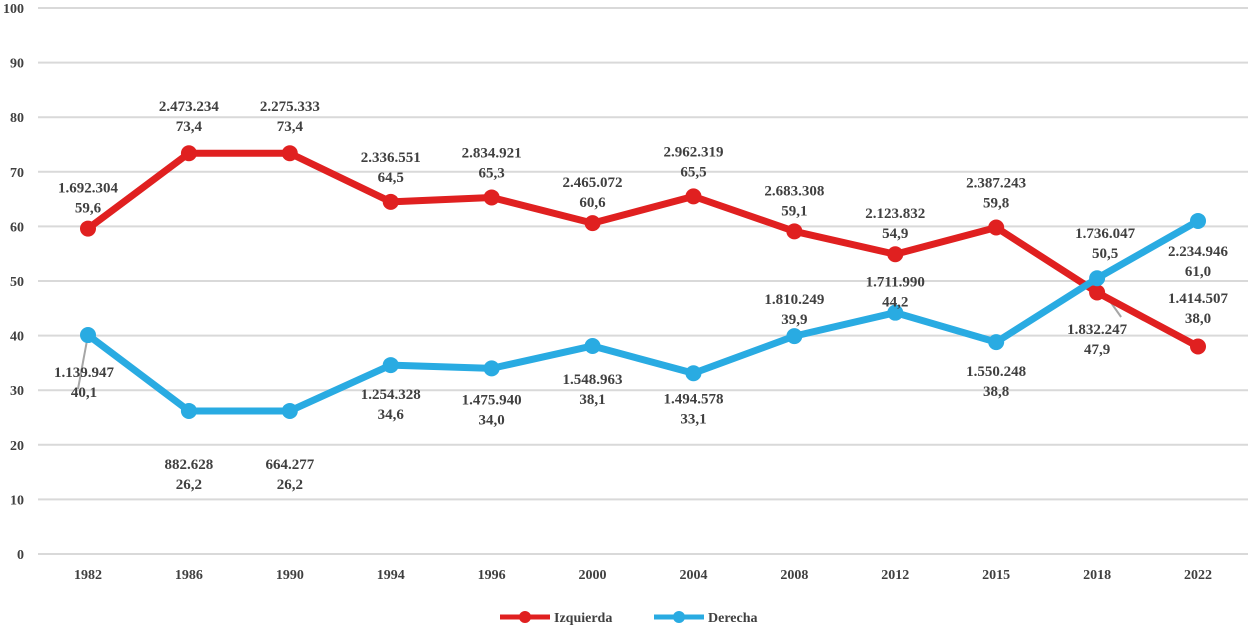 The height and width of the screenshot is (629, 1250). Describe the element at coordinates (20, 555) in the screenshot. I see `y-tick-label: 0` at that location.